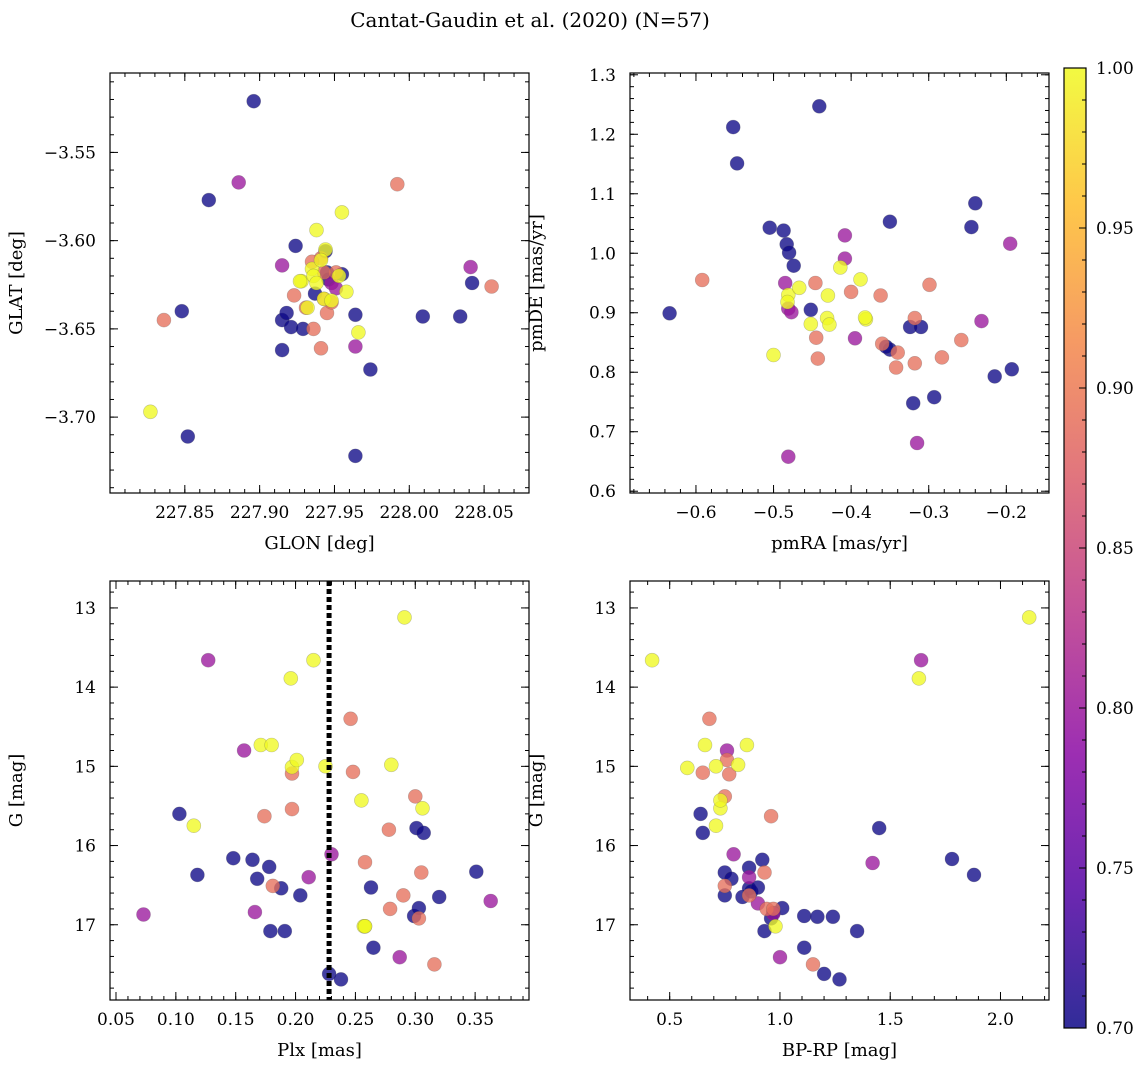  I want to click on y-tick-label: 17, so click(605, 926).